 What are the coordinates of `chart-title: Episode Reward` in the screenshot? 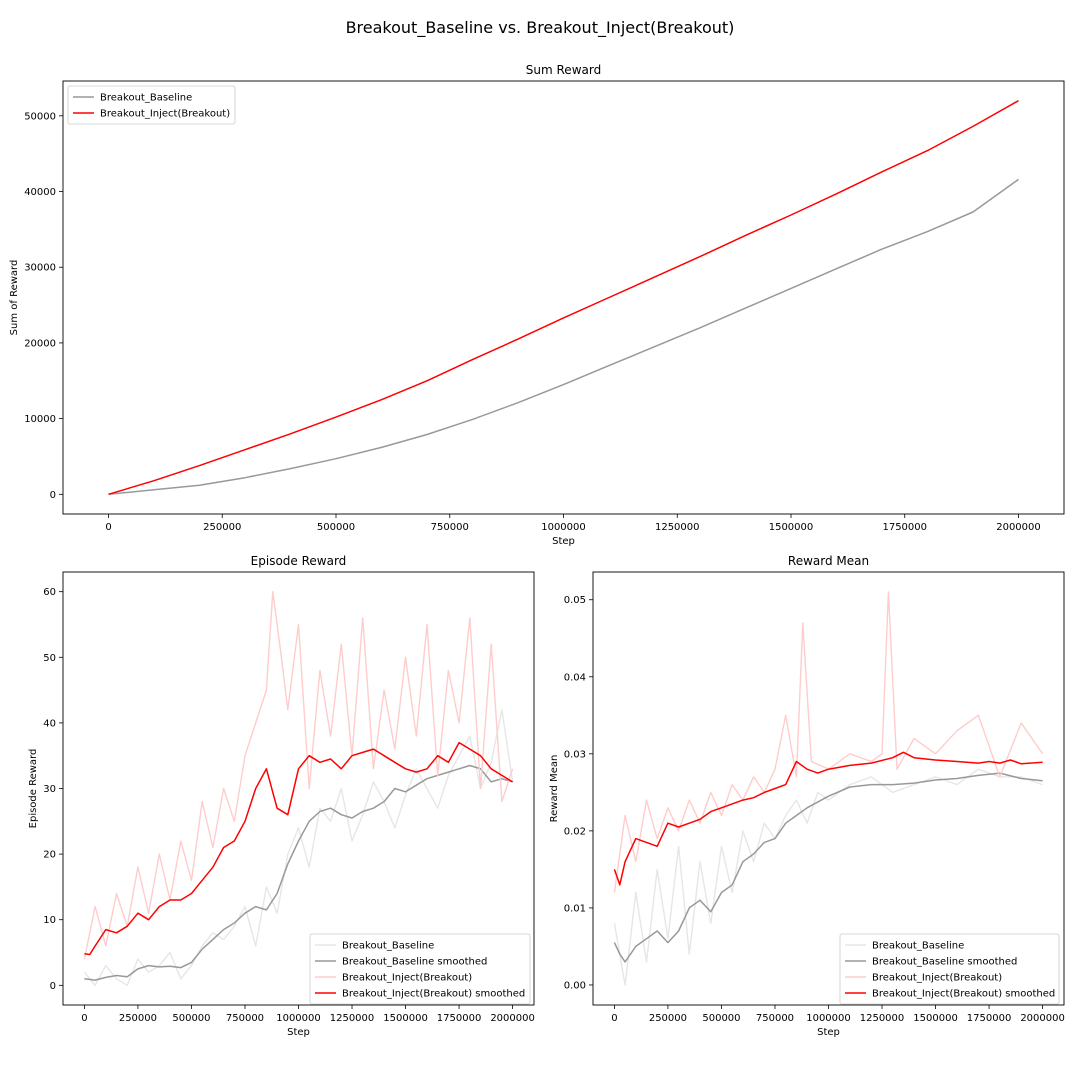 It's located at (299, 561).